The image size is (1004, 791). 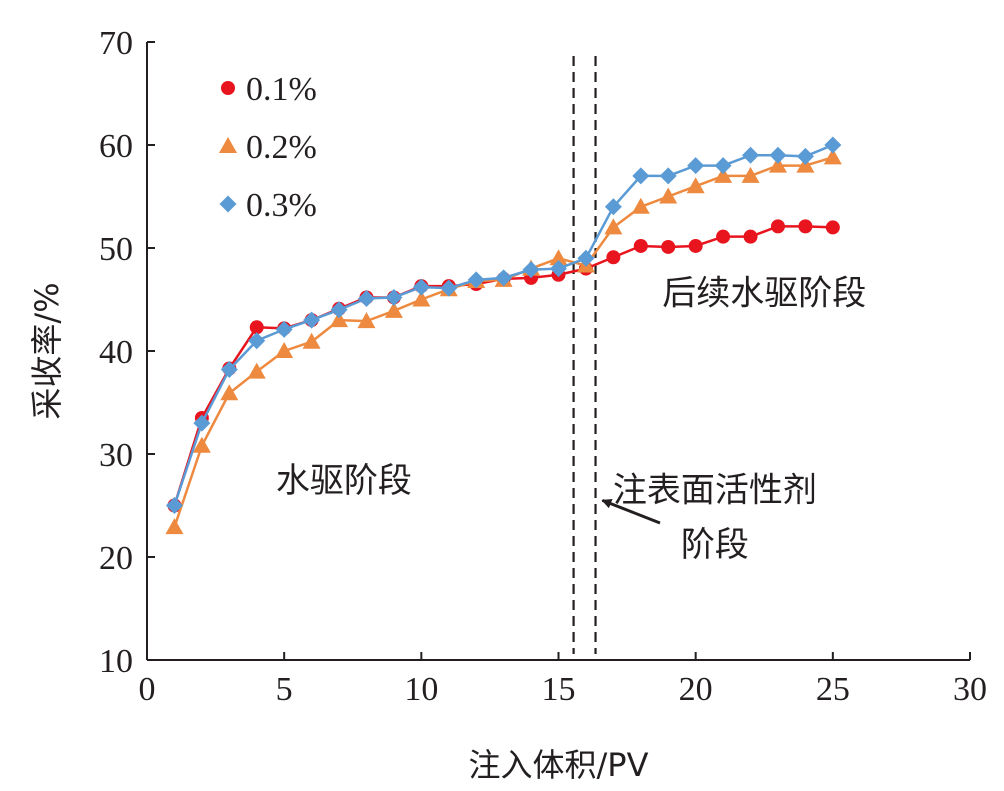 What do you see at coordinates (116, 352) in the screenshot?
I see `y-tick-label: 40` at bounding box center [116, 352].